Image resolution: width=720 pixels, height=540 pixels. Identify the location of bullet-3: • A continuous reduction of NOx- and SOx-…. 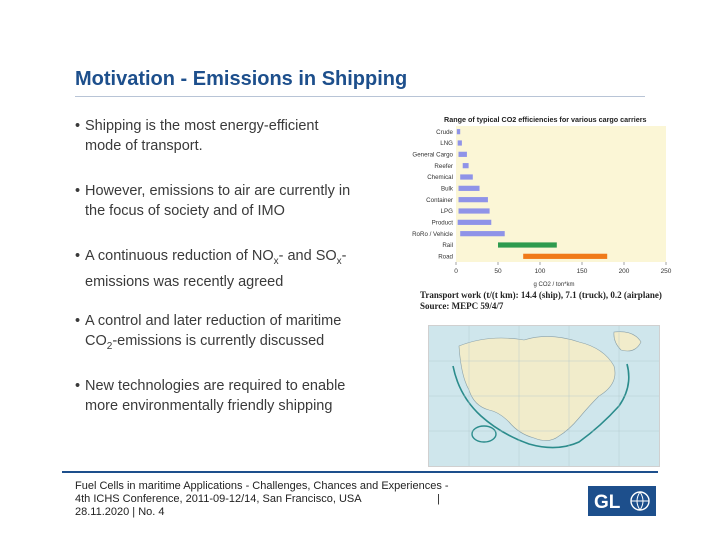
(235, 269).